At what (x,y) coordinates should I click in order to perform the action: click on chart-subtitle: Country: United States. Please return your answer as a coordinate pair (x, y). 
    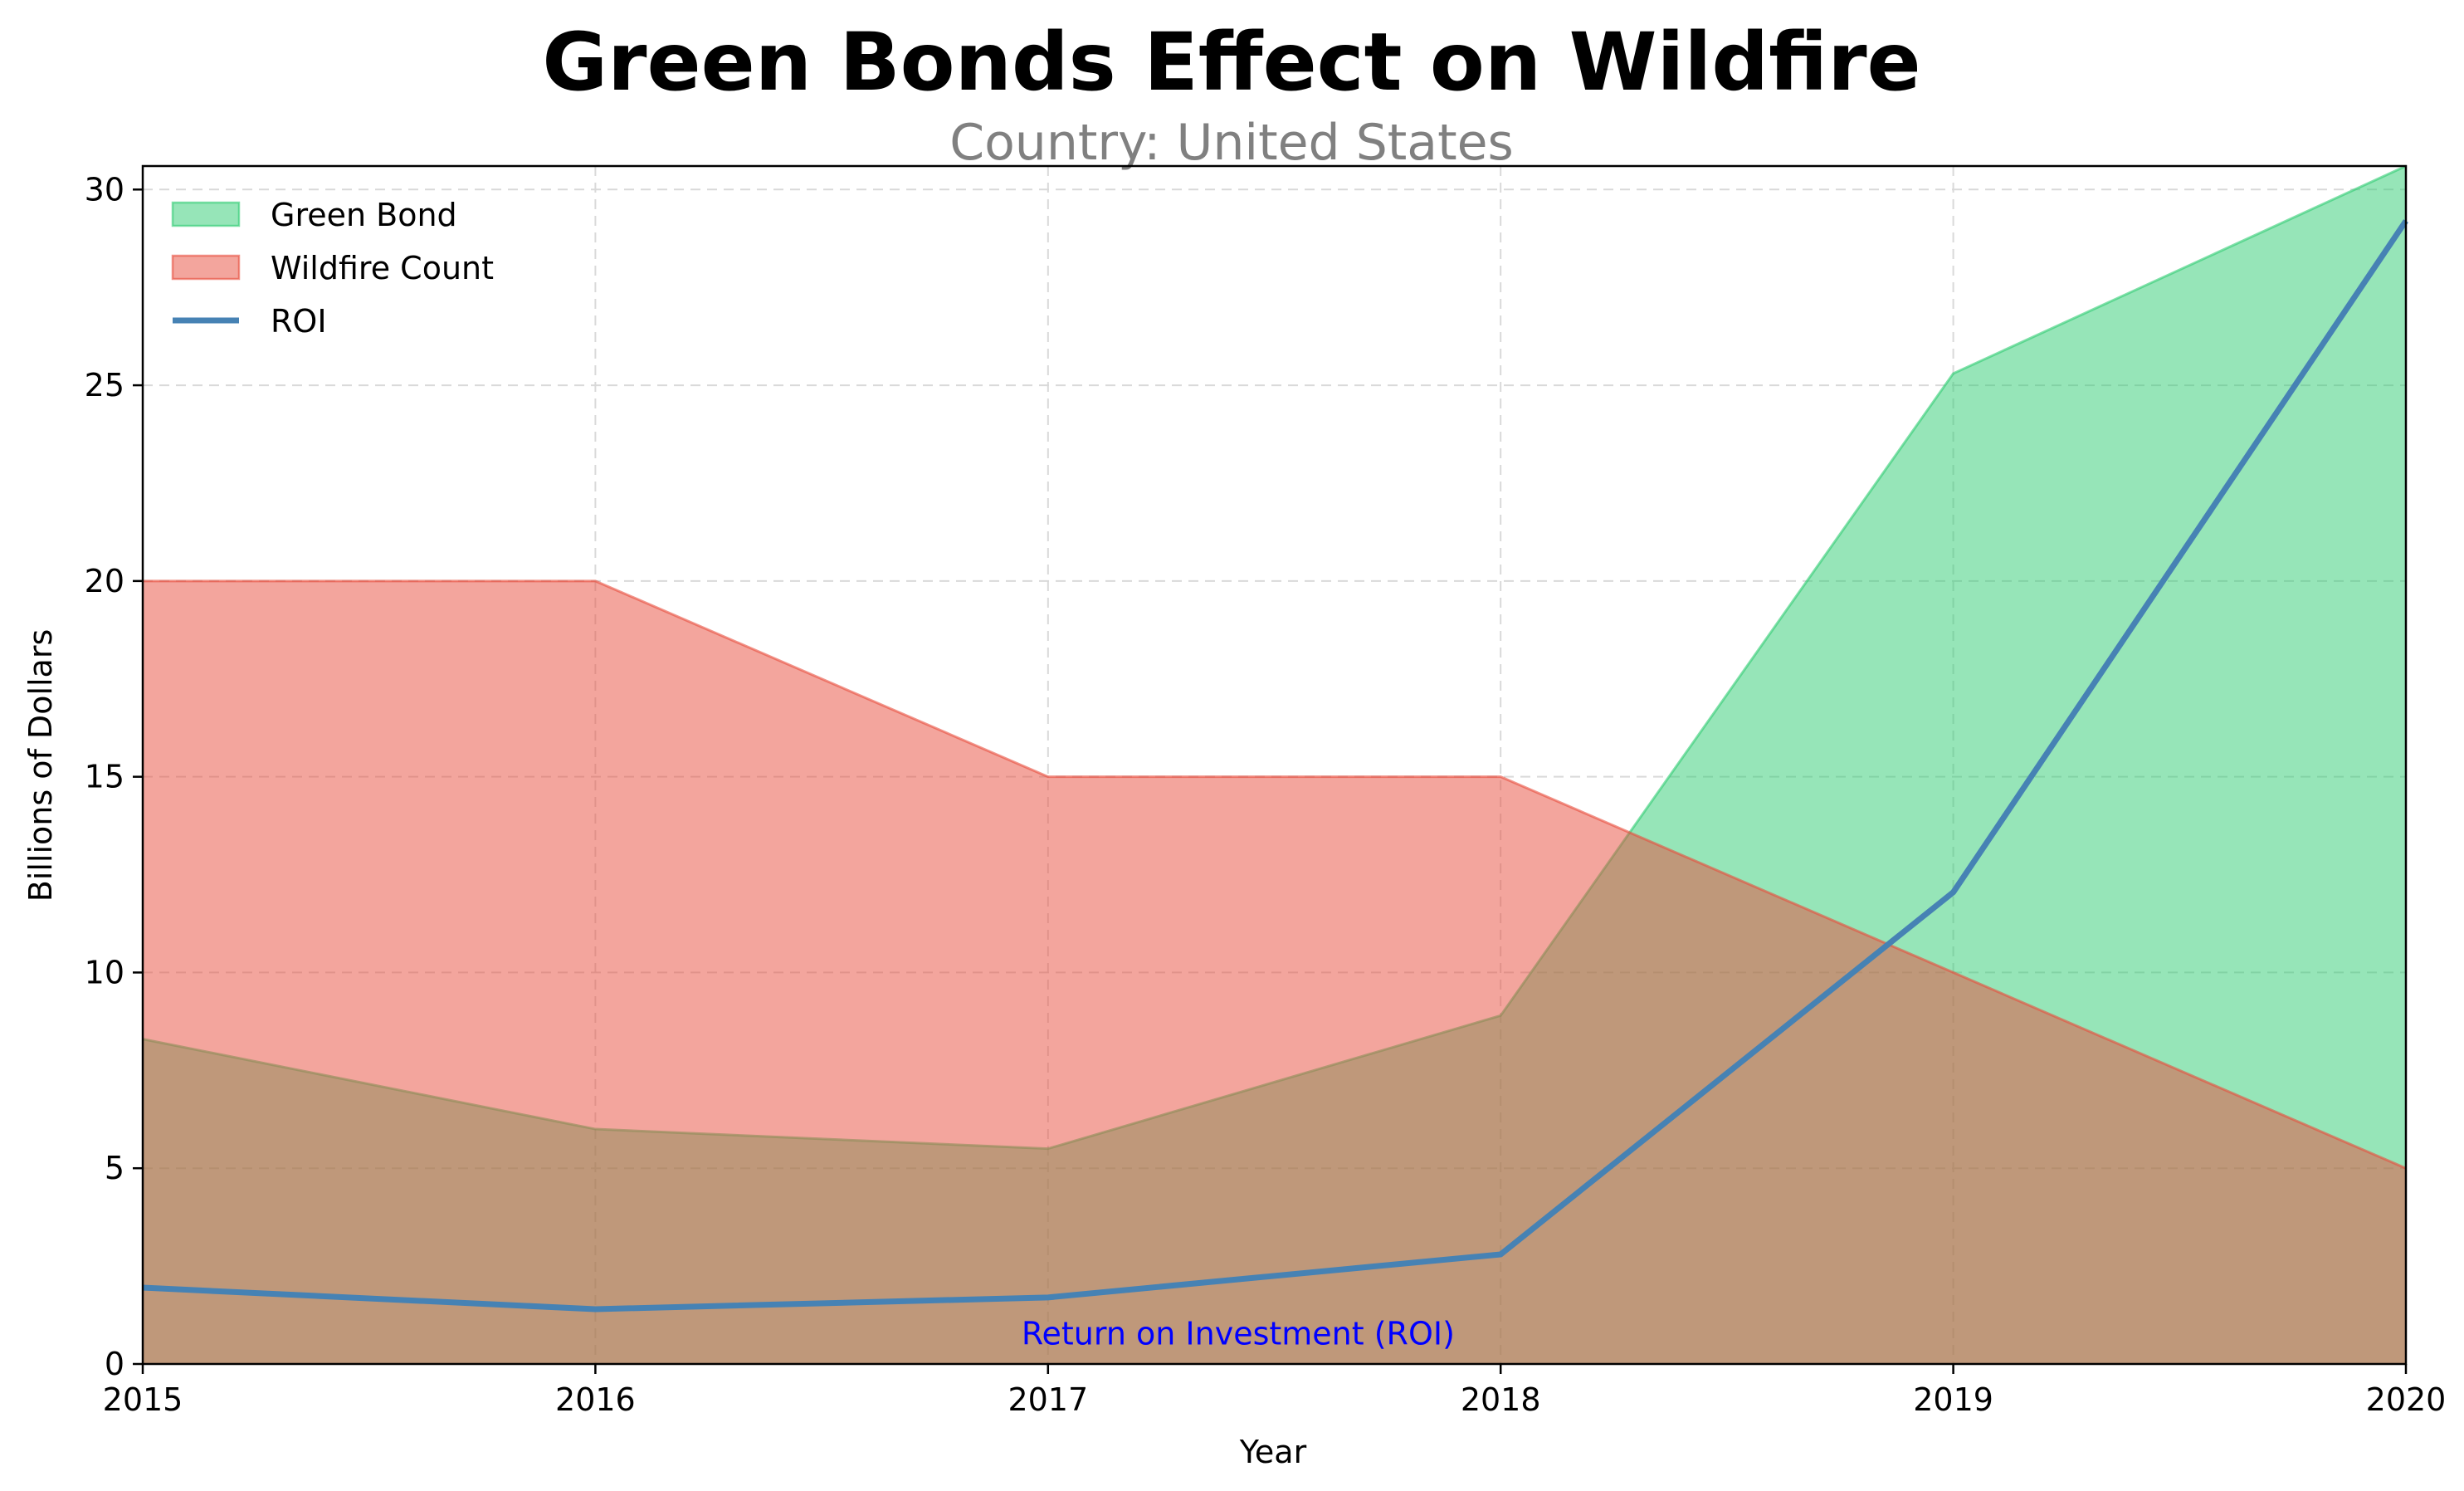
    Looking at the image, I should click on (1231, 143).